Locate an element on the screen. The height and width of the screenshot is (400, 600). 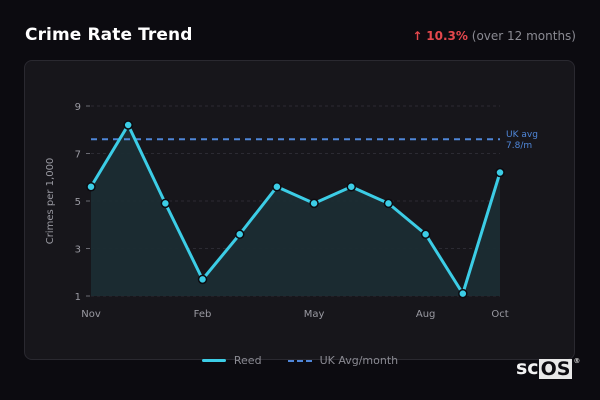
chart-legend: Reed UK Avg/month is located at coordinates (300, 360).